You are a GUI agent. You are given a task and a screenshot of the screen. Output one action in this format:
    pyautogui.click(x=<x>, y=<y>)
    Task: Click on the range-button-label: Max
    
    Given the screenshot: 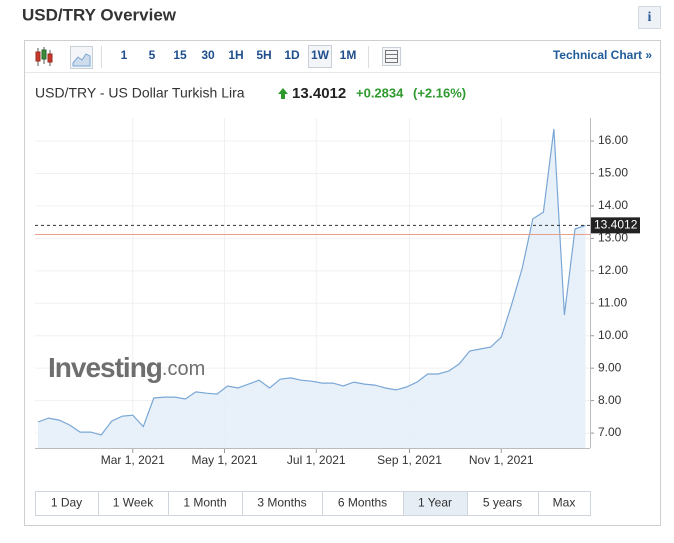 What is the action you would take?
    pyautogui.click(x=564, y=503)
    